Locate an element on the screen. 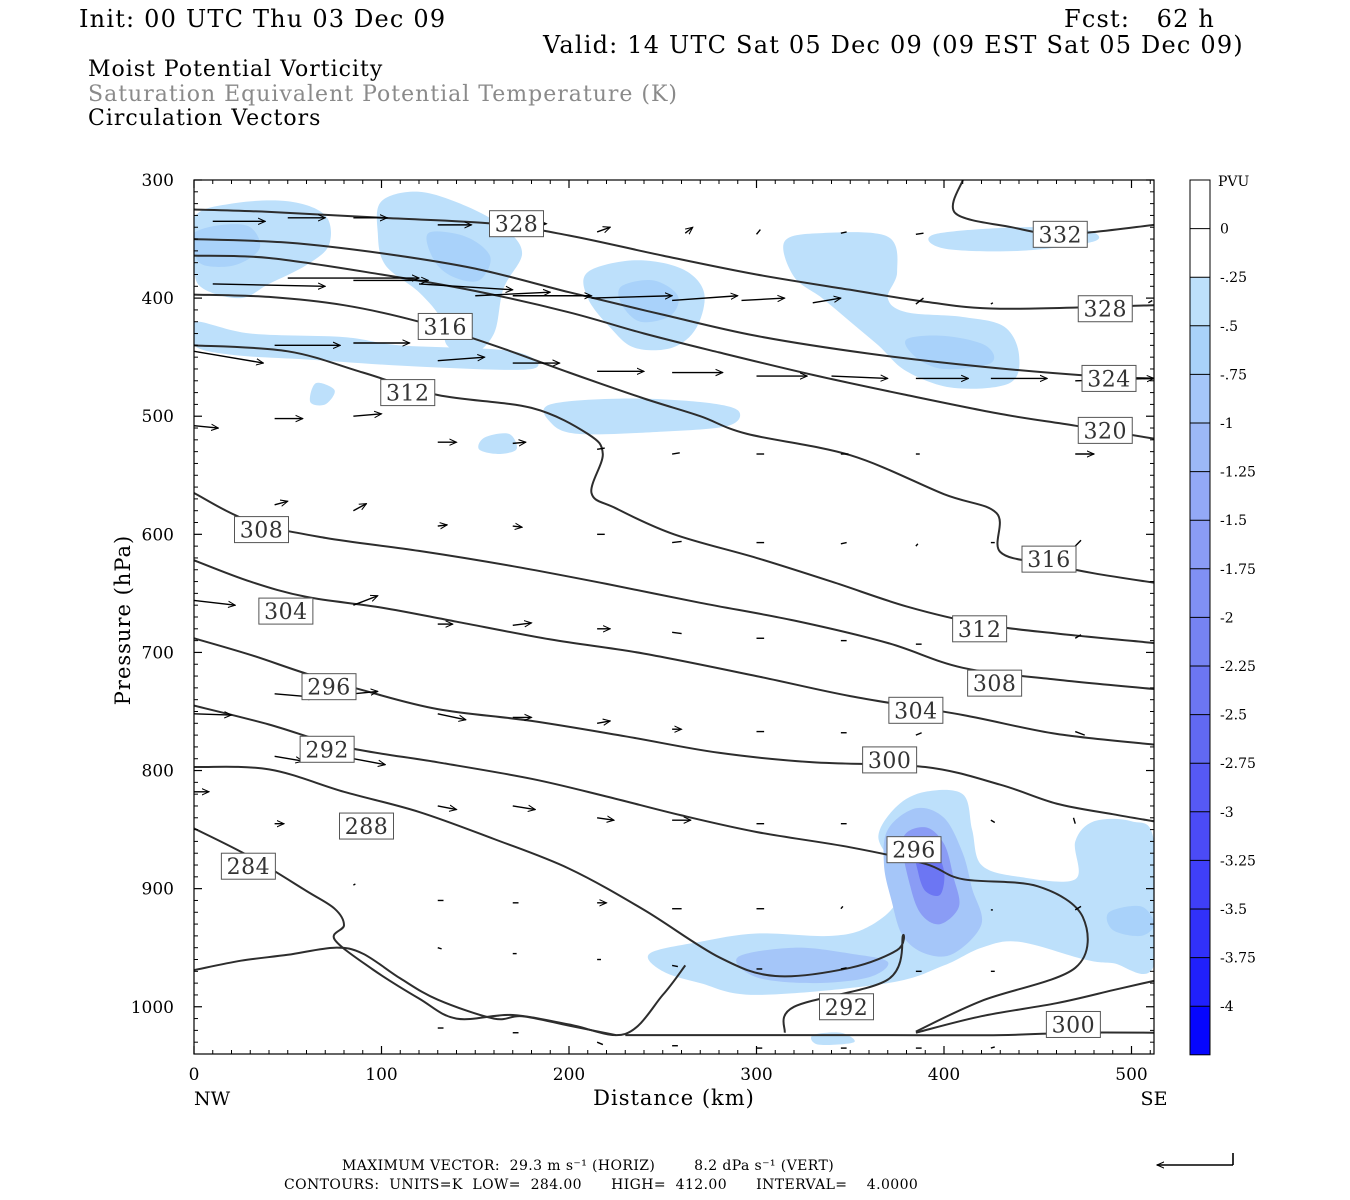 The width and height of the screenshot is (1350, 1200). y-tick-label: 600 is located at coordinates (158, 535).